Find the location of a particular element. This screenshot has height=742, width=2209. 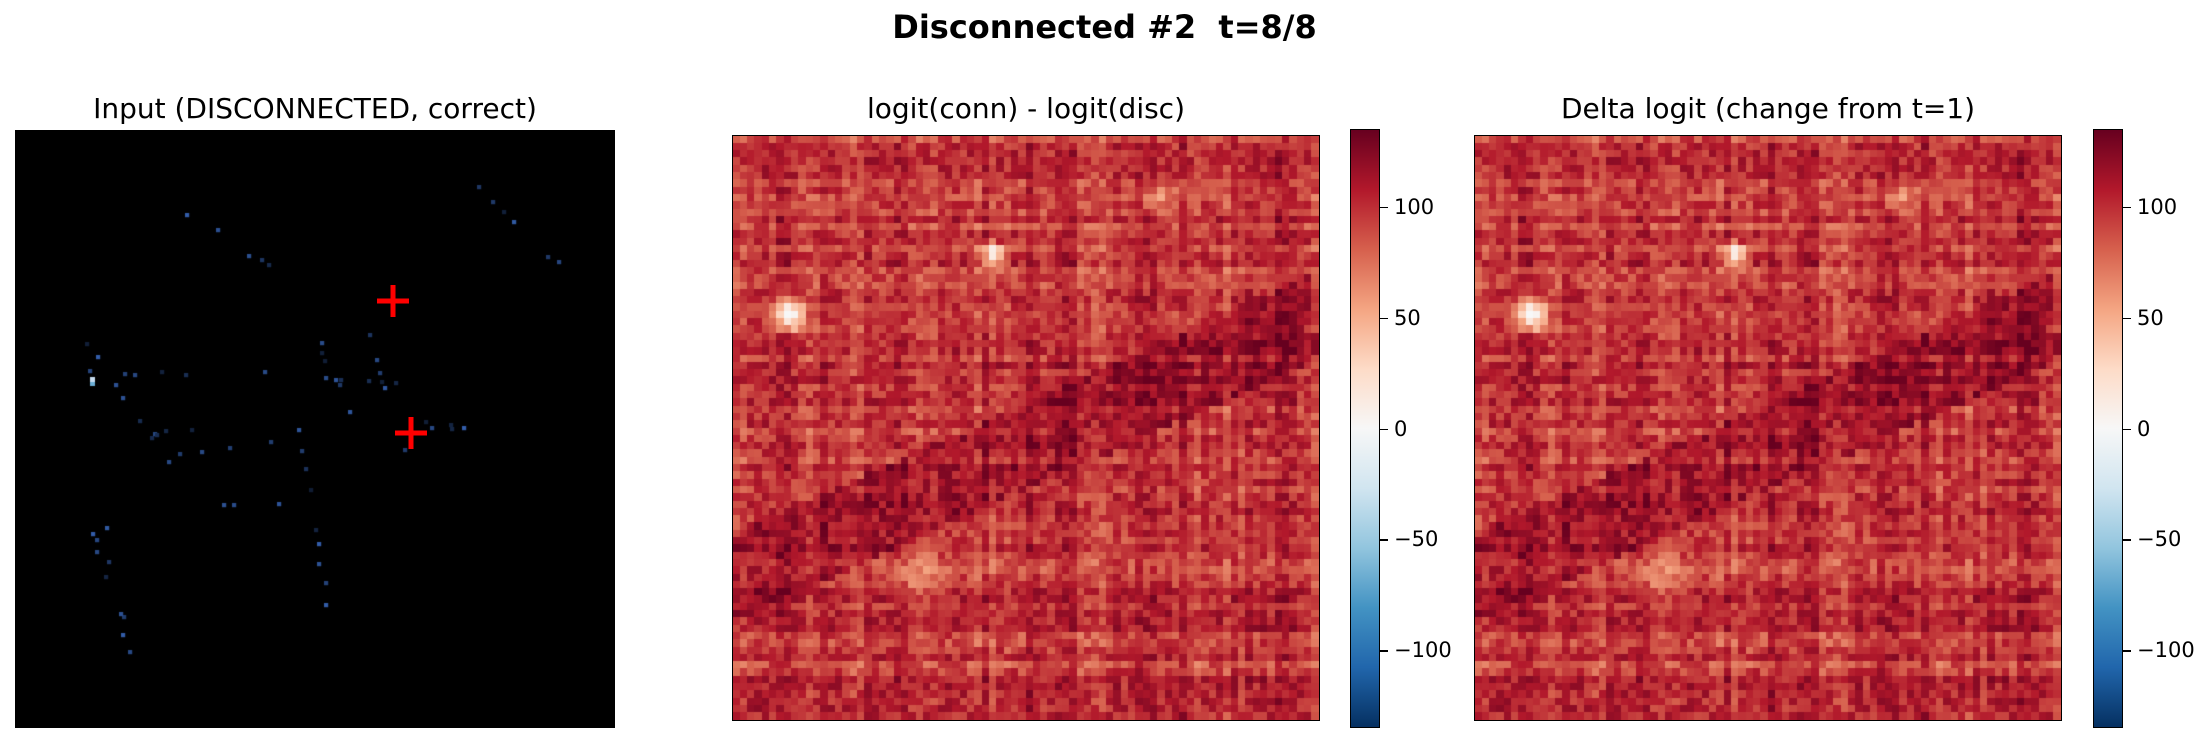

delta-panel-title: Delta logit (change from t=1) is located at coordinates (1768, 108).